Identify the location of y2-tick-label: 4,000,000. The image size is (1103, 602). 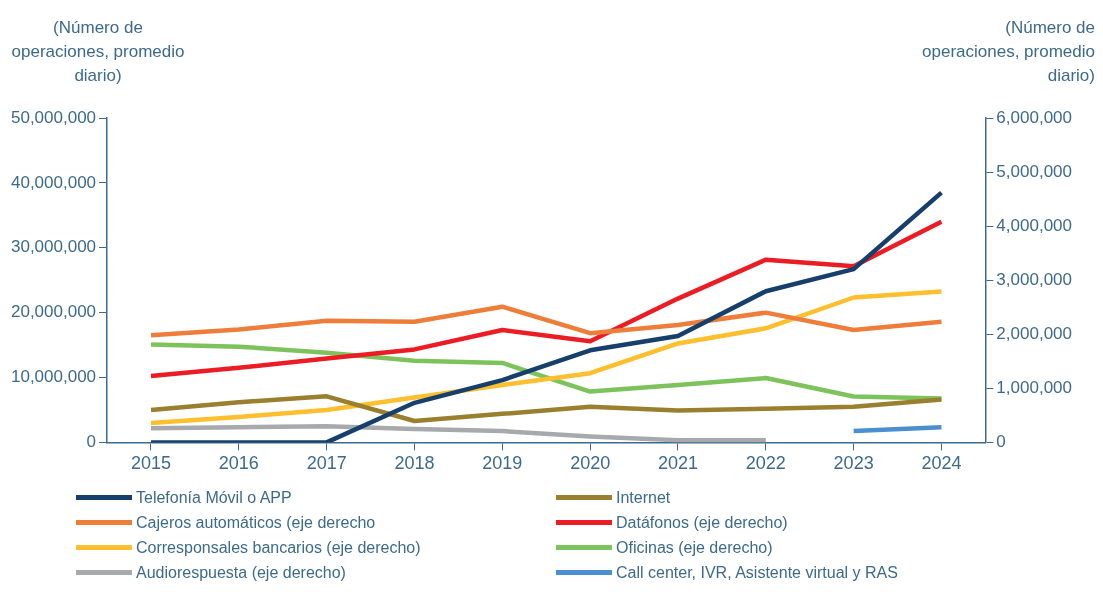
(1034, 225).